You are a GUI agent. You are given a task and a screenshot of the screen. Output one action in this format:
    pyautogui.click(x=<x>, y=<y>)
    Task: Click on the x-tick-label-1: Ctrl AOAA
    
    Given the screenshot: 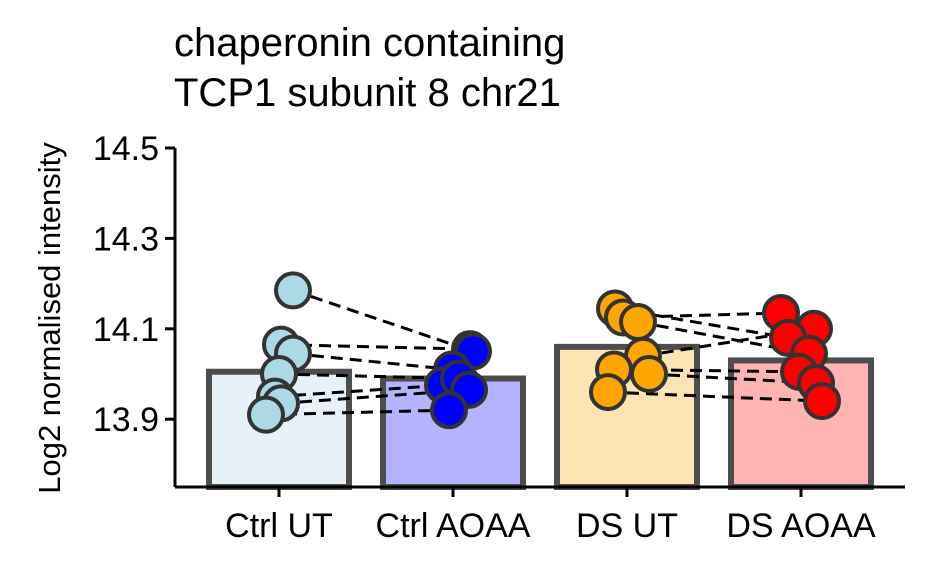 What is the action you would take?
    pyautogui.click(x=453, y=526)
    